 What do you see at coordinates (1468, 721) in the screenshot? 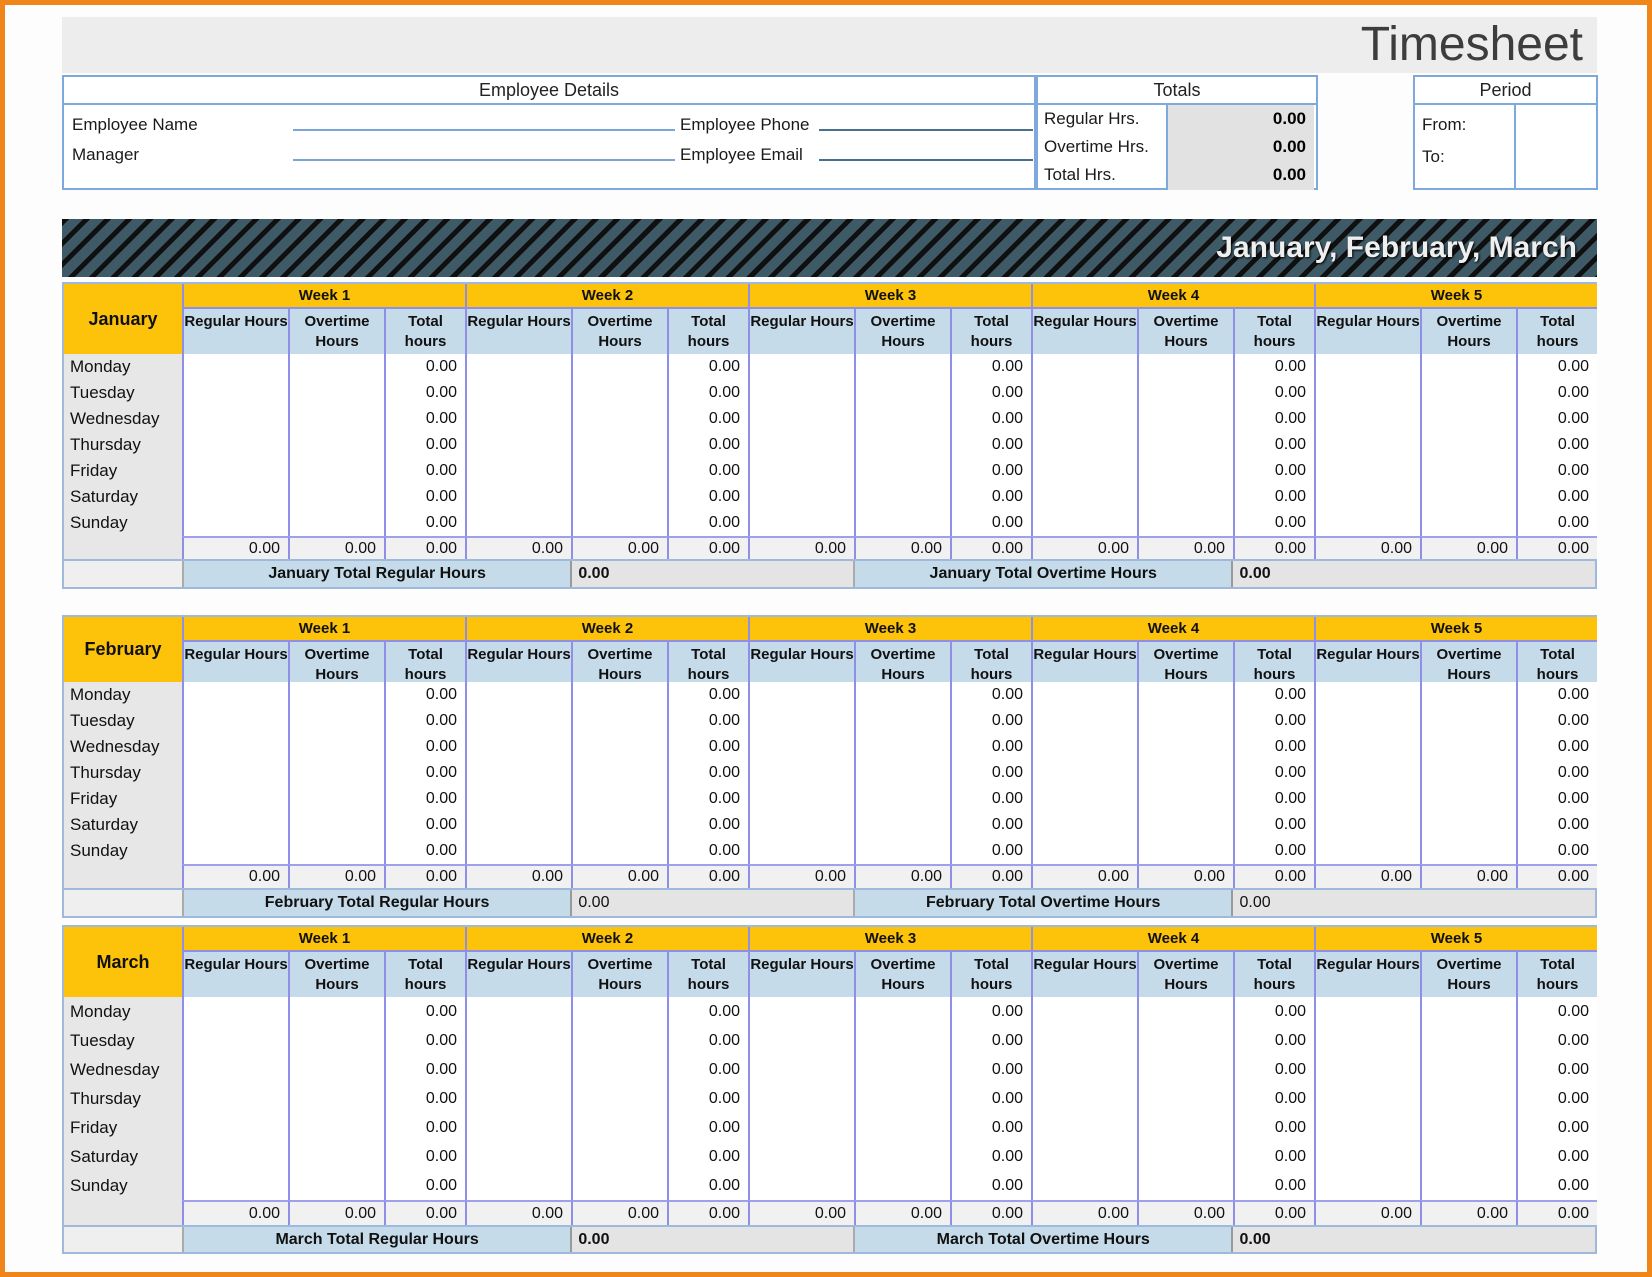
I see `cell-february-tuesday-week5-overtime` at bounding box center [1468, 721].